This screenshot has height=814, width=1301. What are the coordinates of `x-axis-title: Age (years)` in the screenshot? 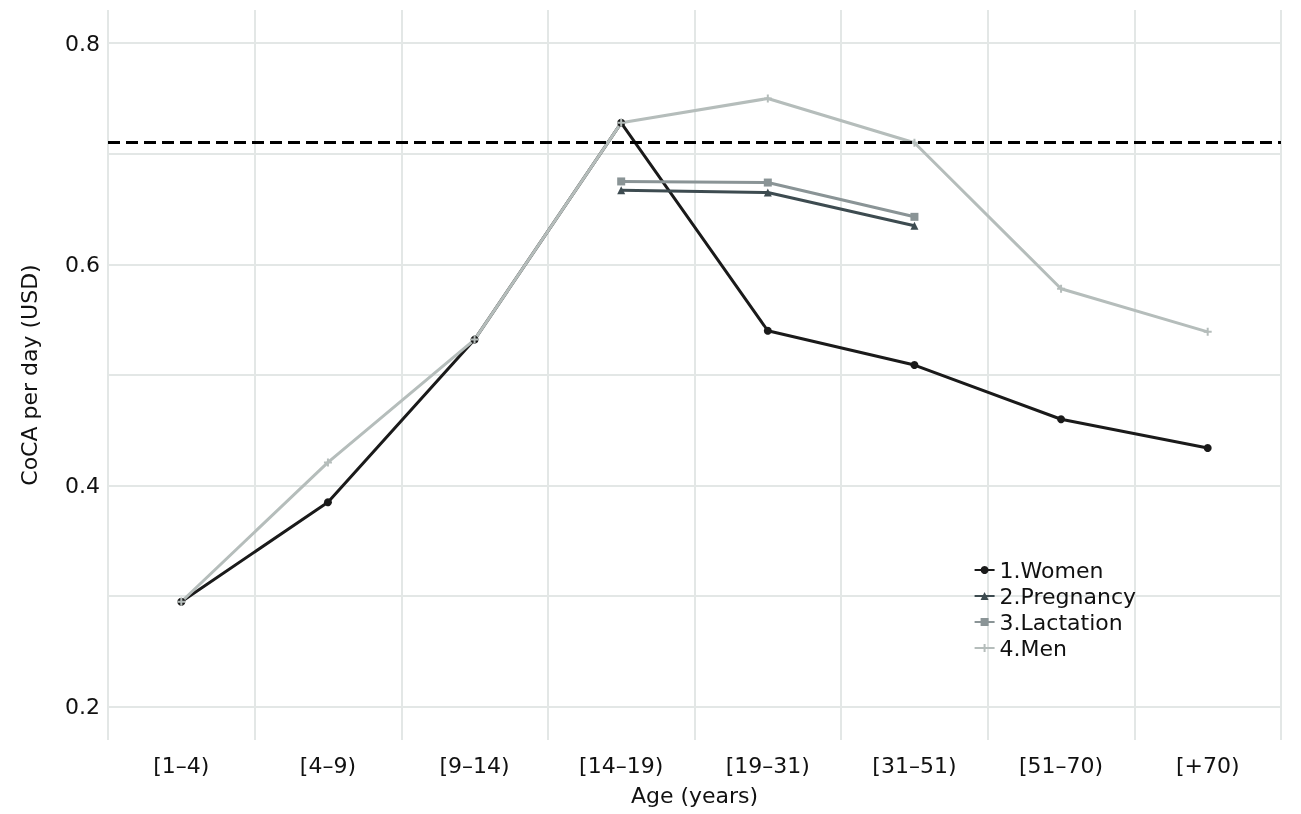 It's located at (694, 795).